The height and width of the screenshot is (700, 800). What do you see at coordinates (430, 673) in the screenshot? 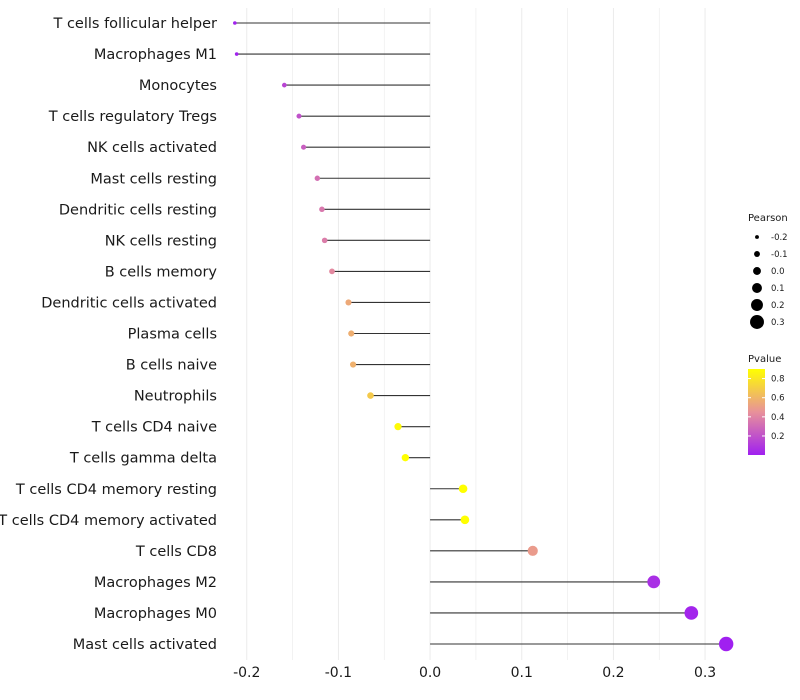
I see `x-tick-label: 0.0` at bounding box center [430, 673].